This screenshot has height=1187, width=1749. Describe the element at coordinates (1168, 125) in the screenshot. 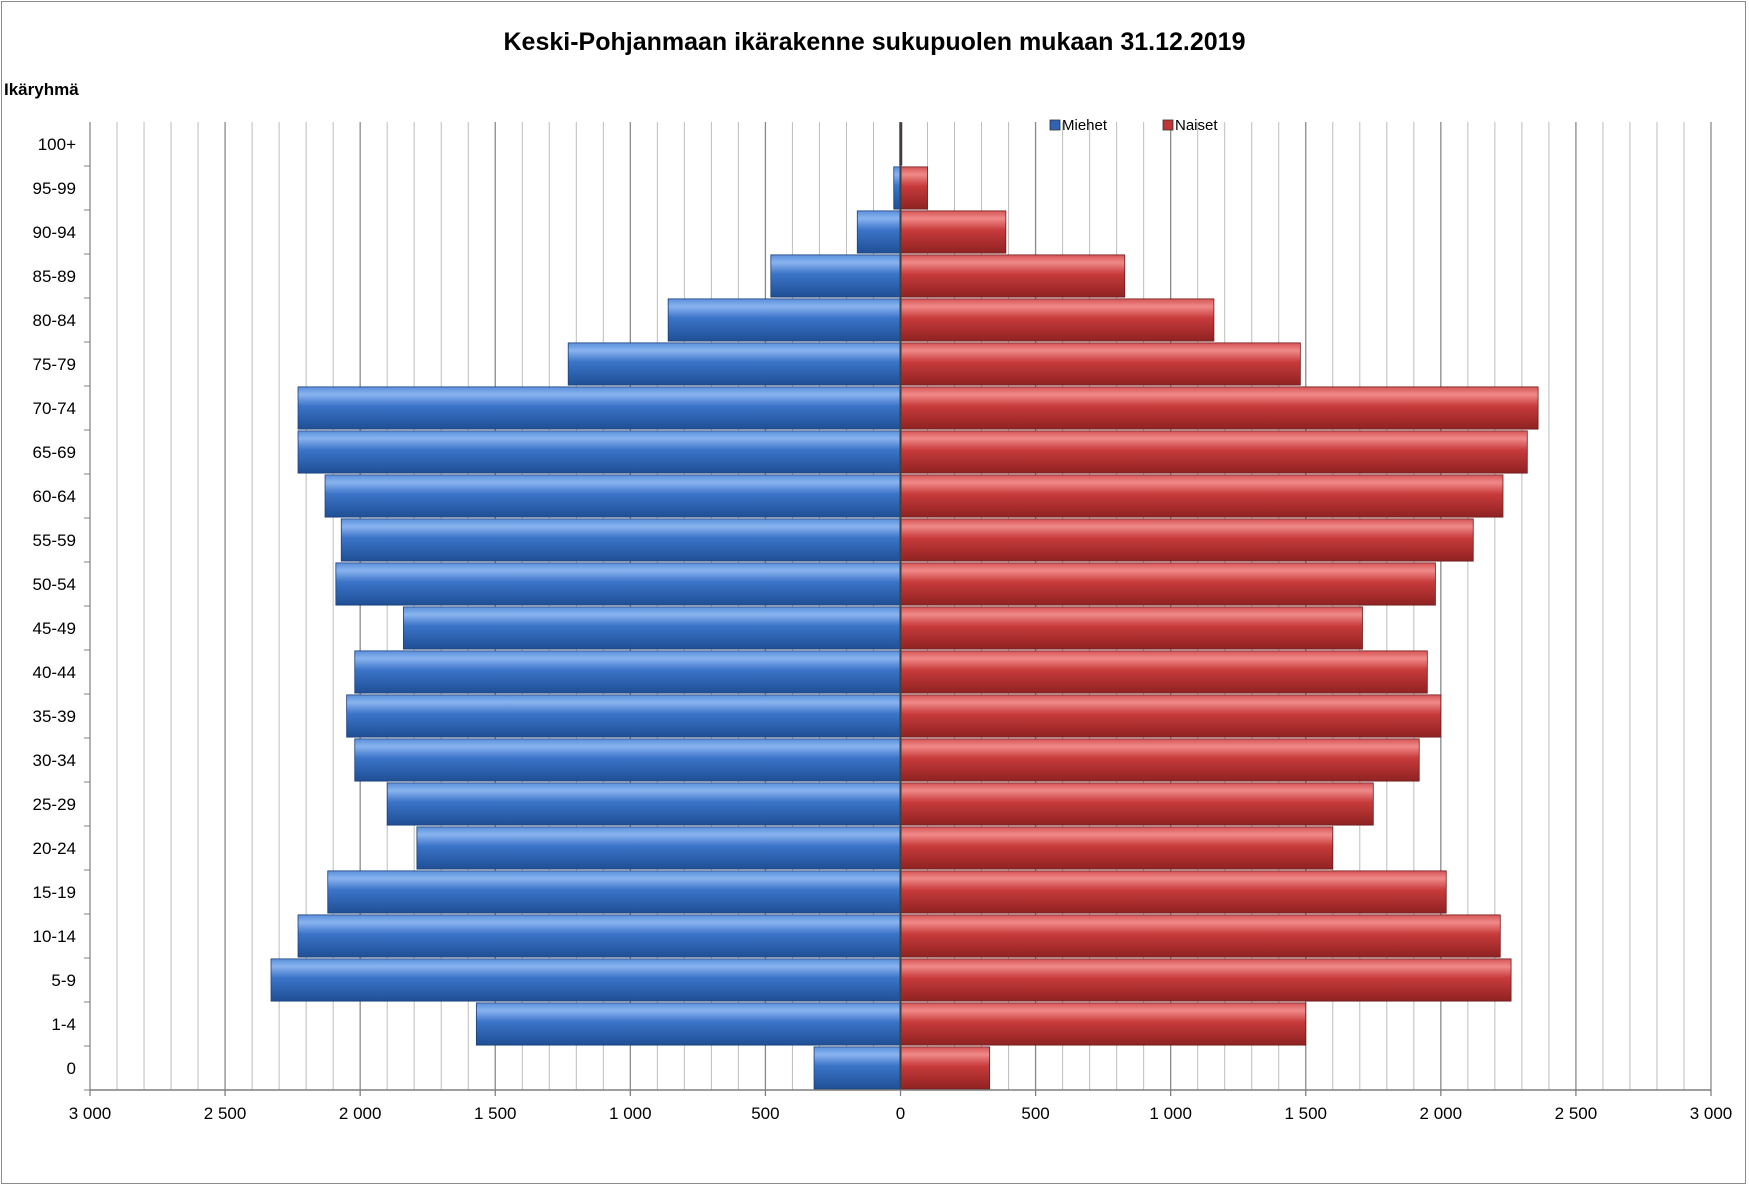

I see `legend-swatch-naiset` at that location.